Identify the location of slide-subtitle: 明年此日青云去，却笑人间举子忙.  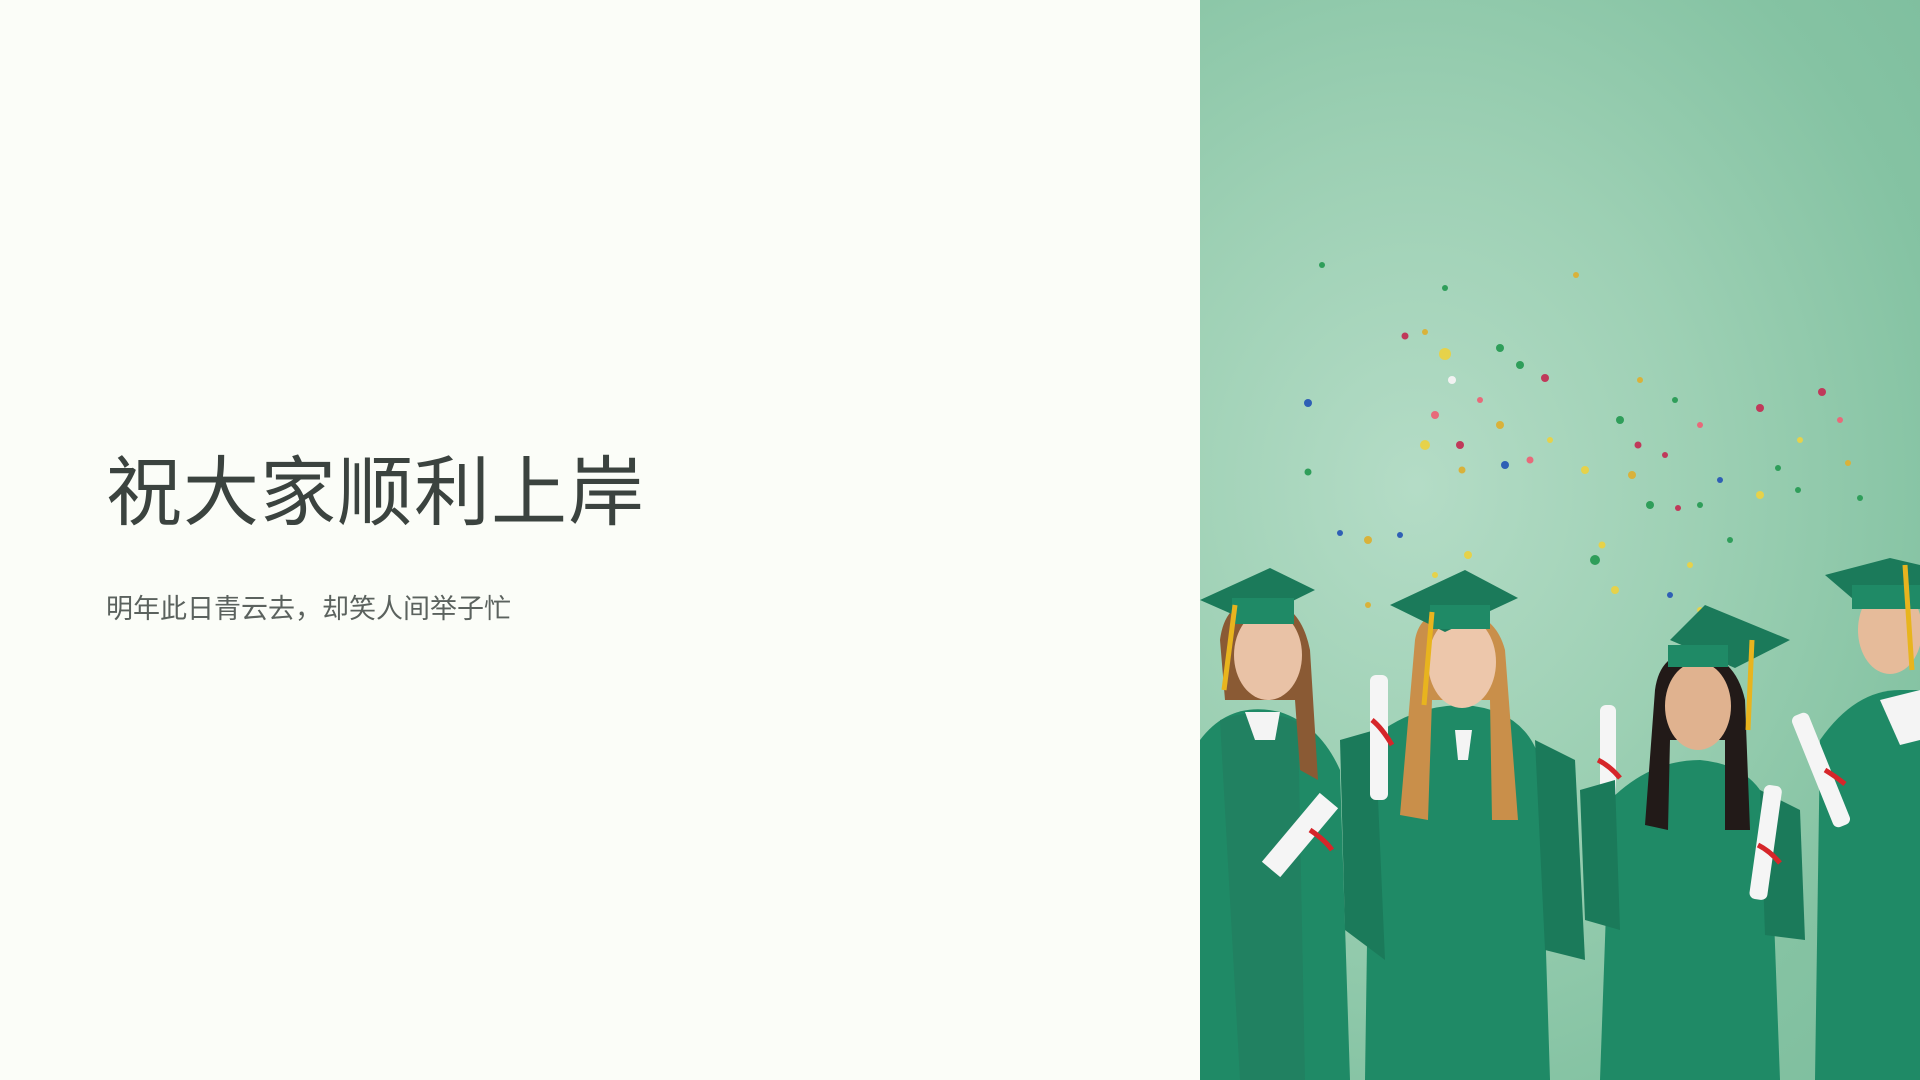
(308, 609).